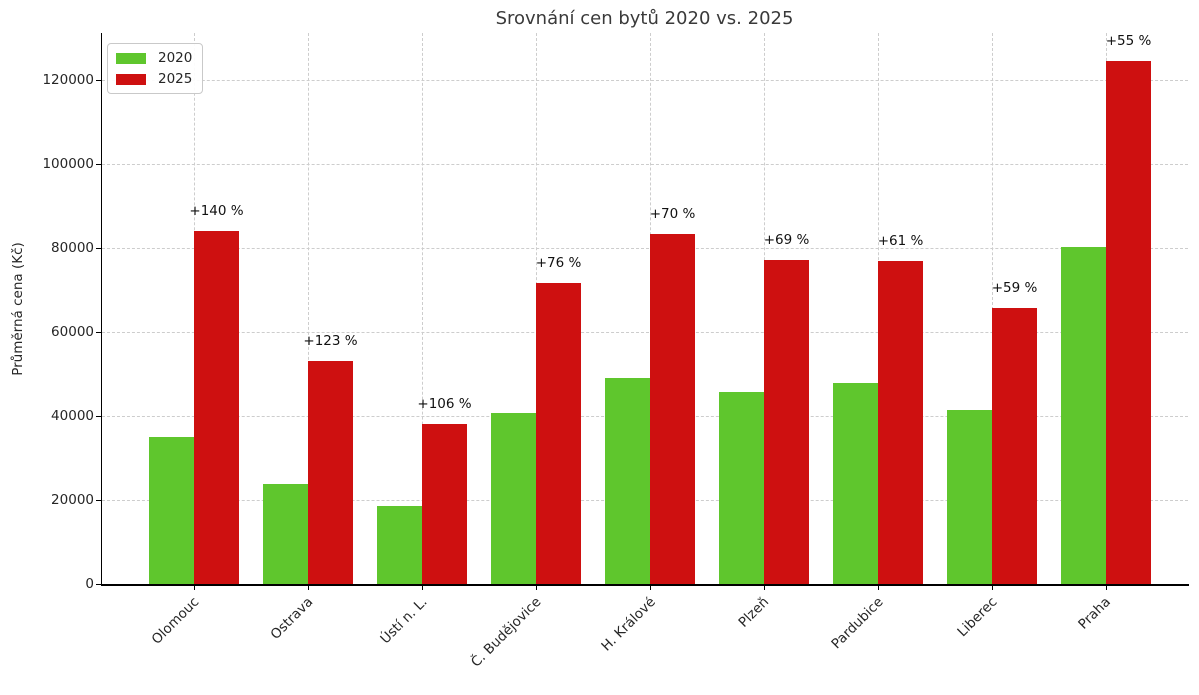 This screenshot has width=1199, height=695. I want to click on x-axis-spine, so click(645, 585).